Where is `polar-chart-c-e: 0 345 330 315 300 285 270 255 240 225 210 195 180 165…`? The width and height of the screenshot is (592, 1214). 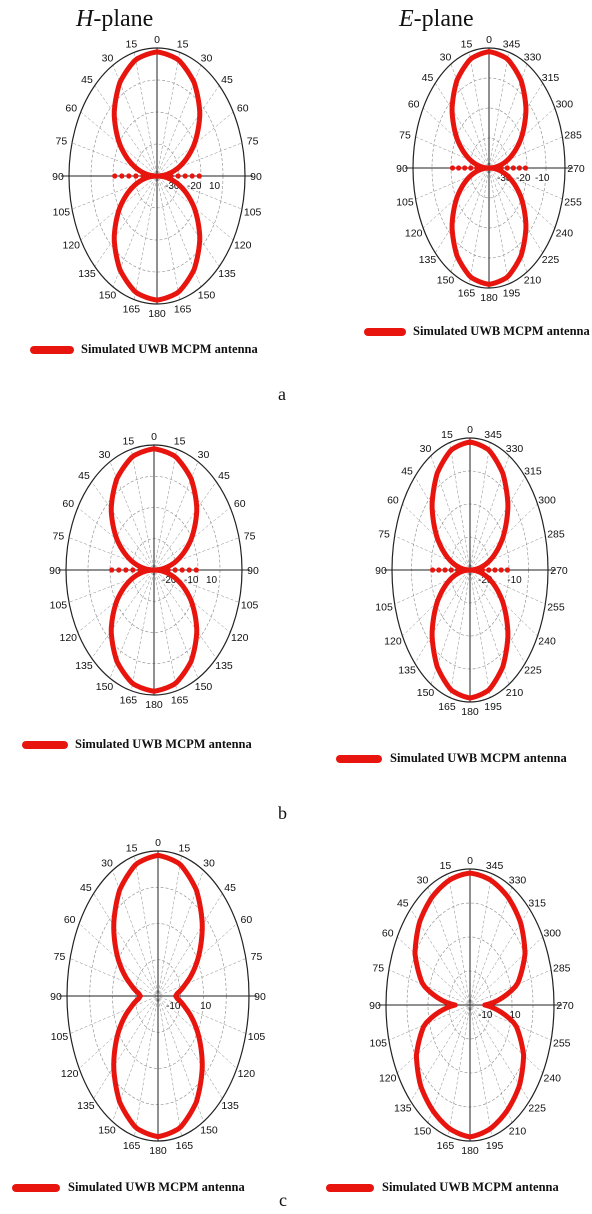
polar-chart-c-e: 0 345 330 315 300 285 270 255 240 225 210 195 180 165… is located at coordinates (471, 1006).